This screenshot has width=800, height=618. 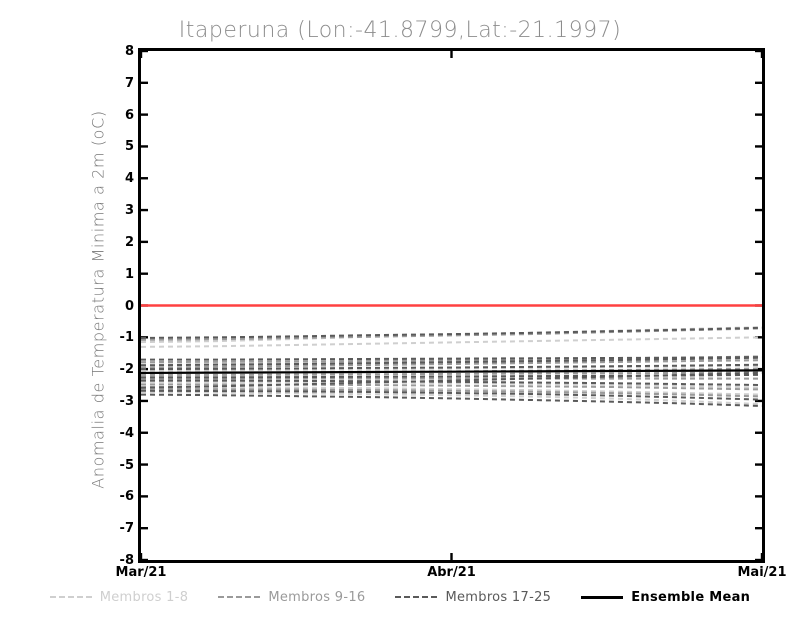 What do you see at coordinates (141, 572) in the screenshot?
I see `x-tick-label: Mar/21` at bounding box center [141, 572].